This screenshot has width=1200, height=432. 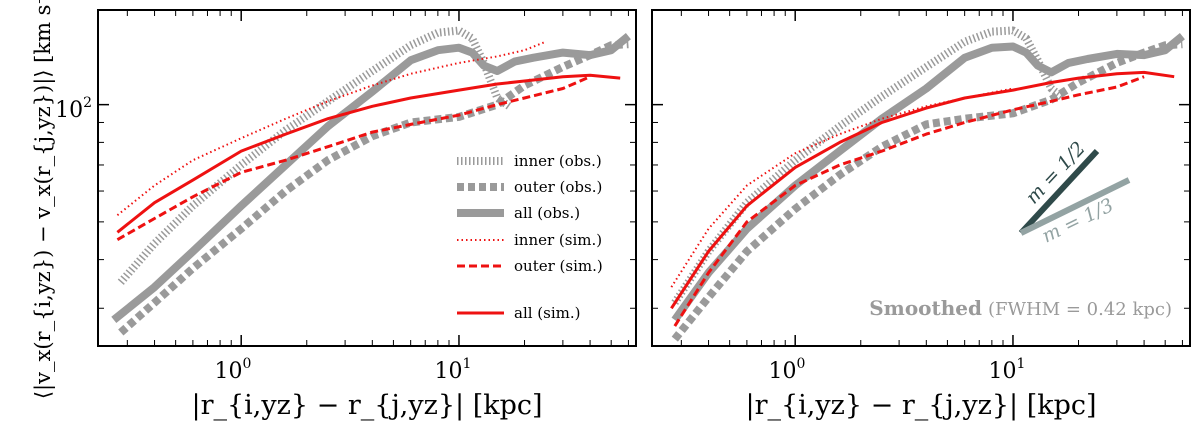 I want to click on right-x-axis-label: |r_{i,yz} − r_{j,yz}| [kpc], so click(x=920, y=405).